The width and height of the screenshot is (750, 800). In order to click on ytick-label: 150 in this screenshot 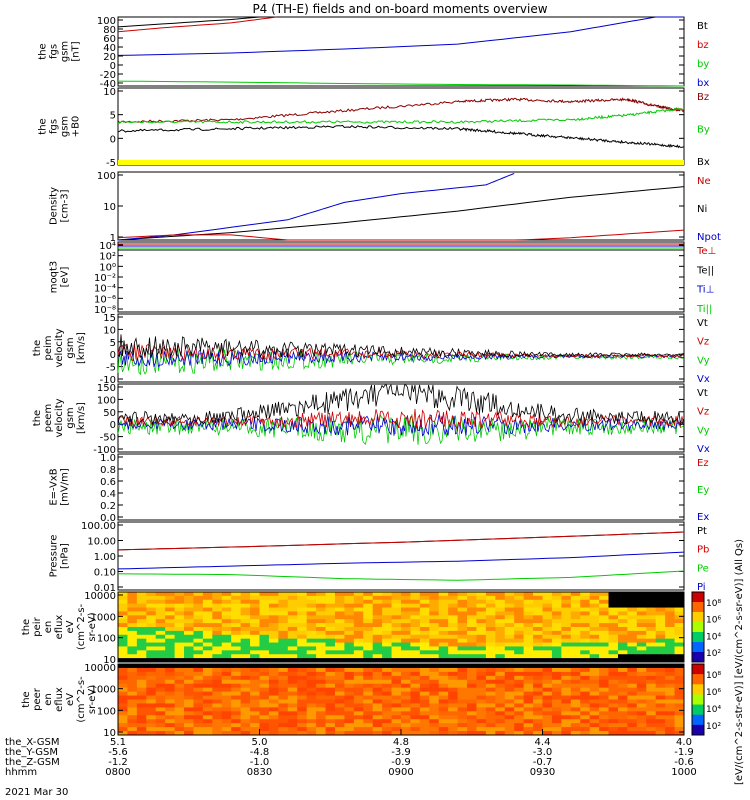, I will do `click(106, 388)`.